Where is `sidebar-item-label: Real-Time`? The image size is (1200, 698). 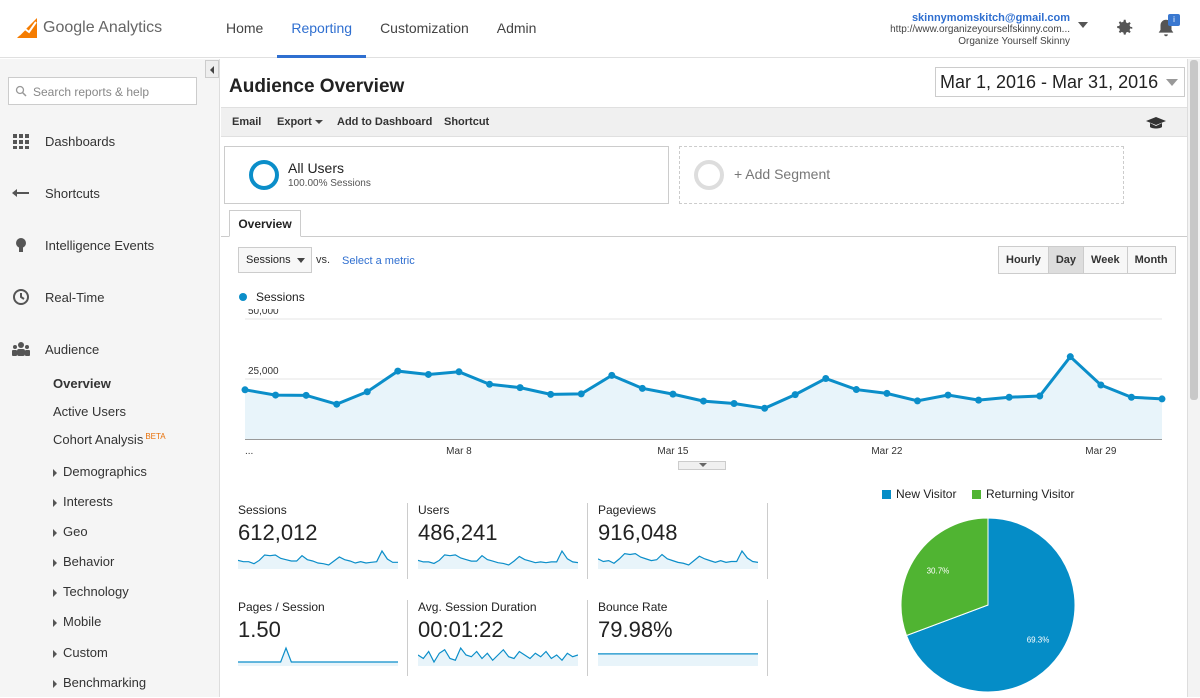 sidebar-item-label: Real-Time is located at coordinates (75, 297).